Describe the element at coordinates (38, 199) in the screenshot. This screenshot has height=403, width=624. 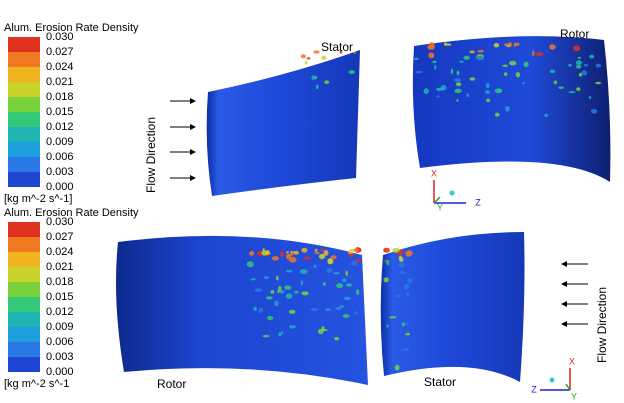
I see `legend-units: [kg m^-2 s^-1]` at that location.